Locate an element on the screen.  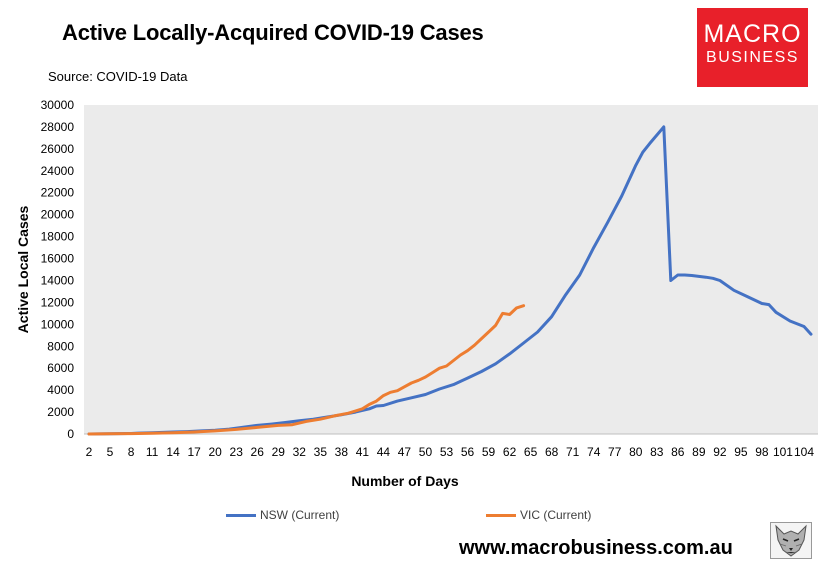
legend-label-vic: VIC (Current) is located at coordinates (556, 515).